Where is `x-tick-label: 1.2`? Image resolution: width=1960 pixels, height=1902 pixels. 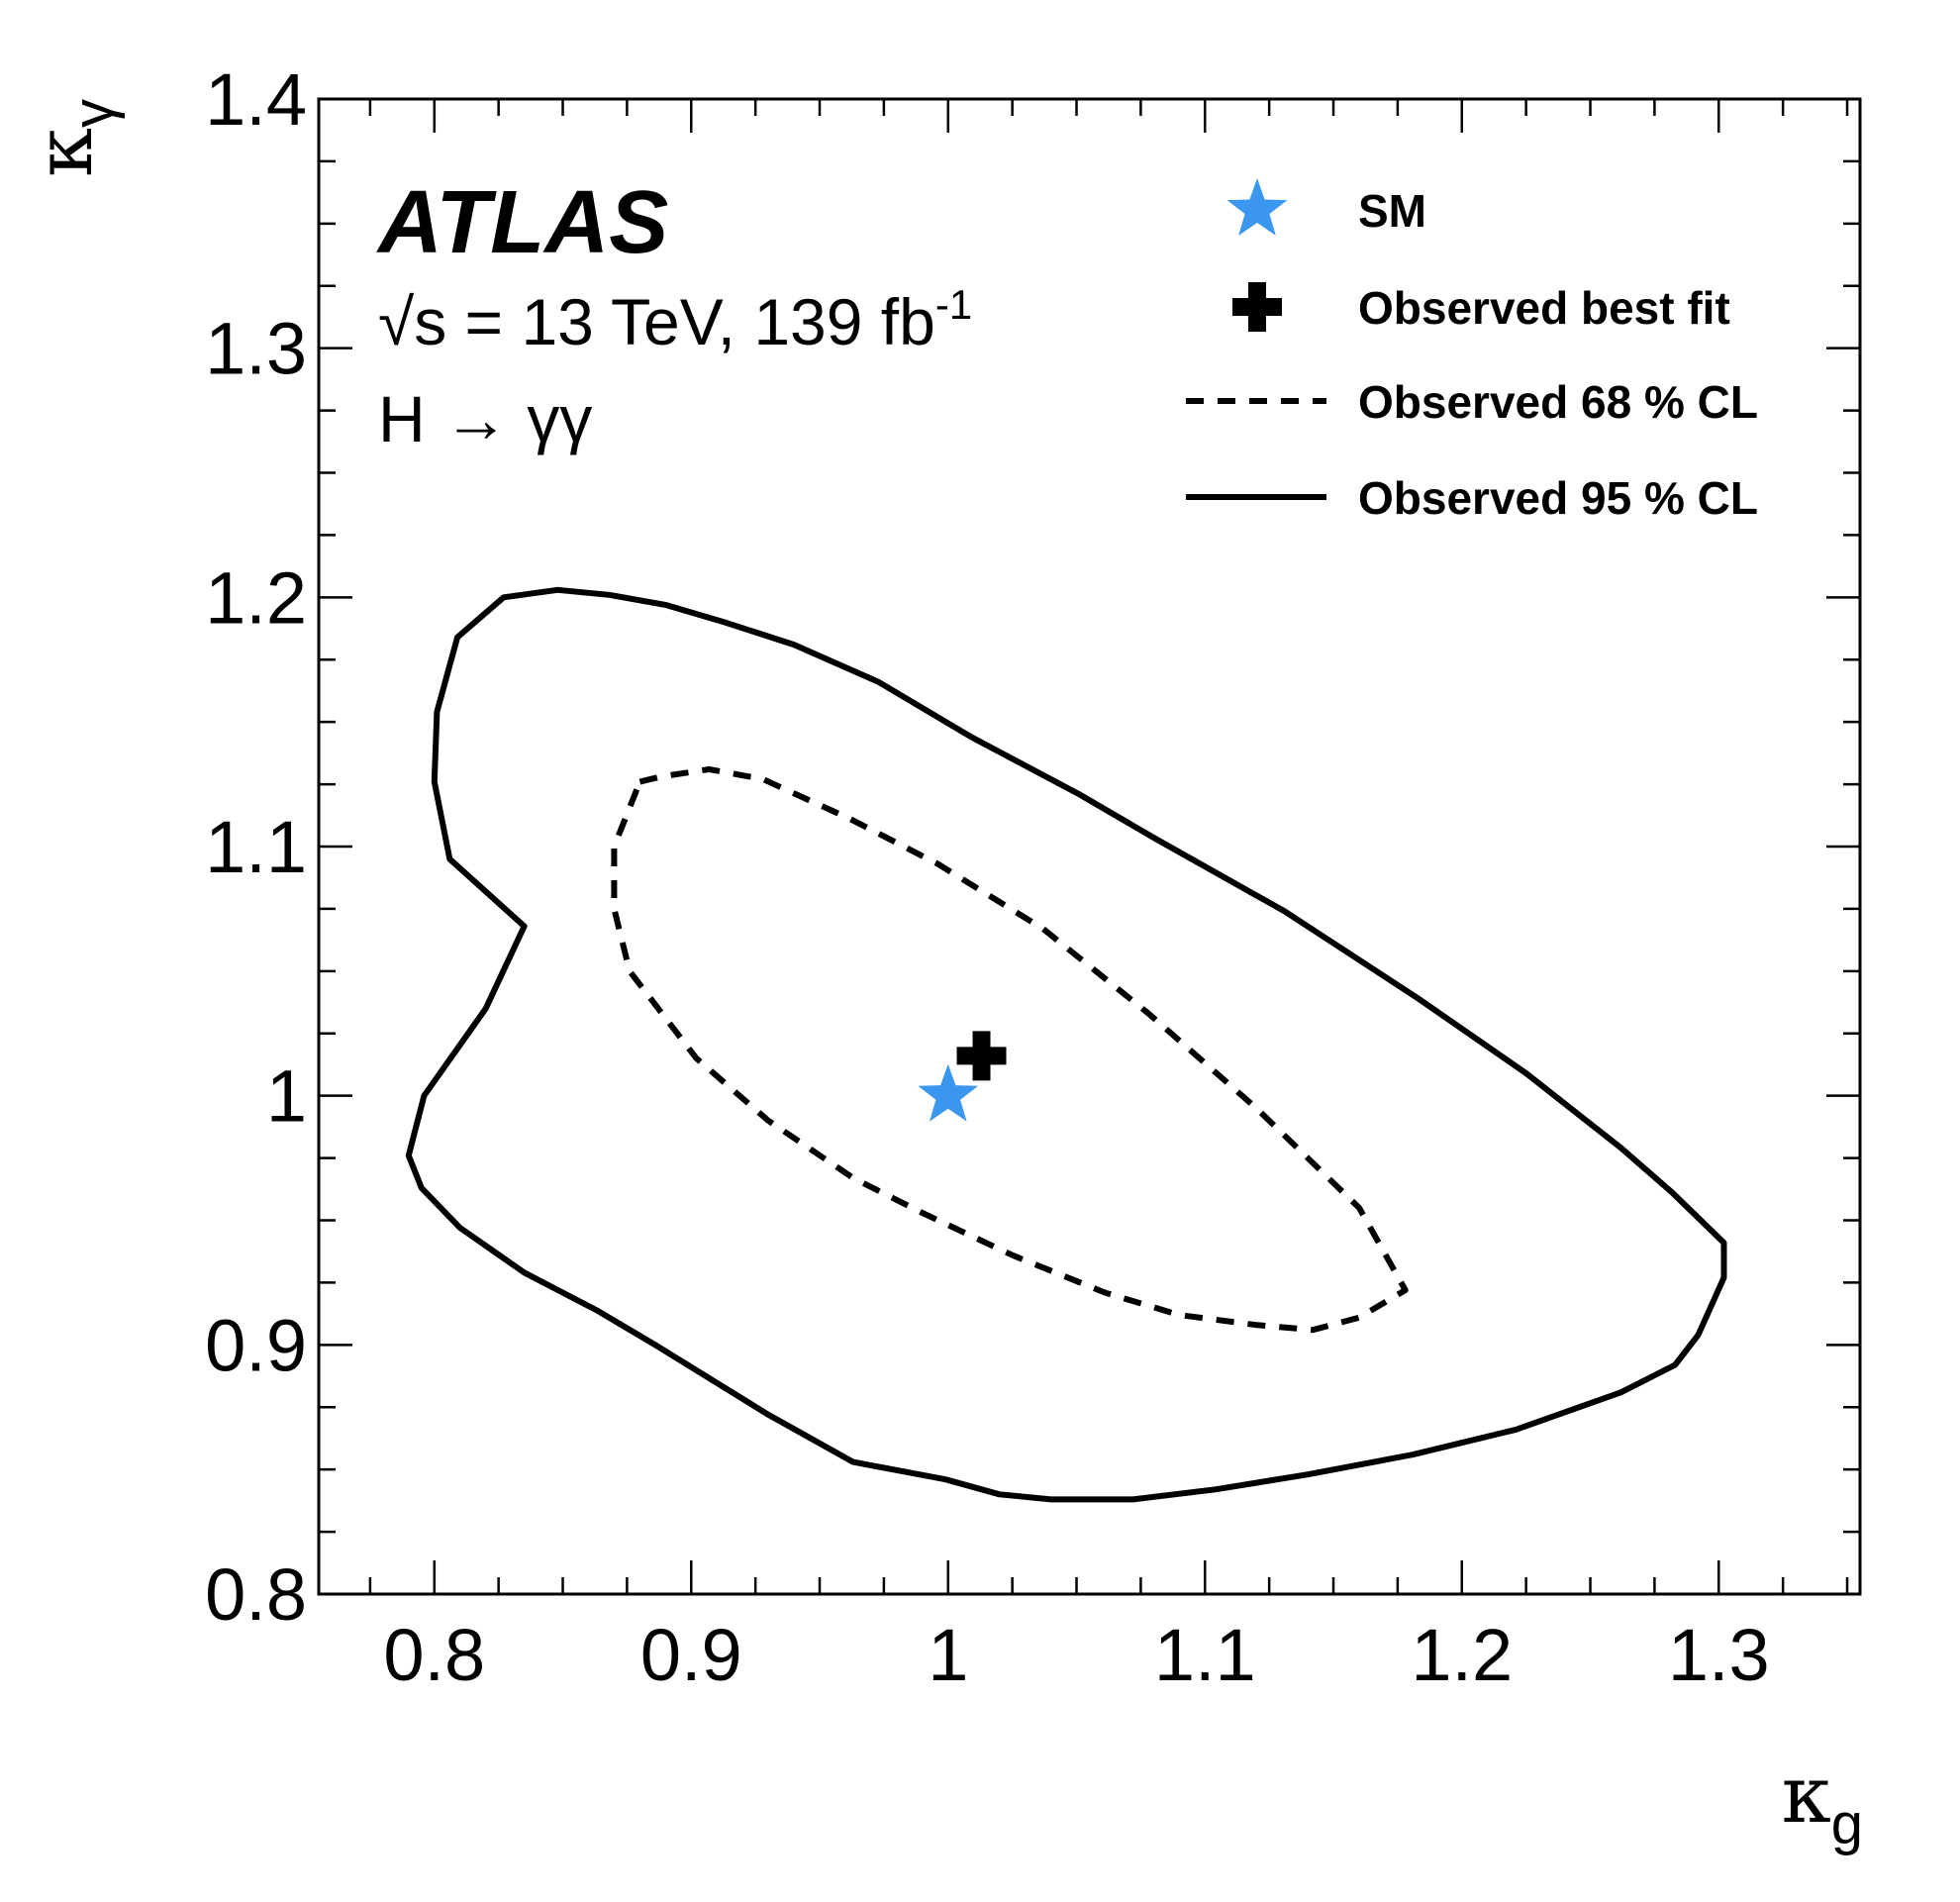
x-tick-label: 1.2 is located at coordinates (1462, 1655).